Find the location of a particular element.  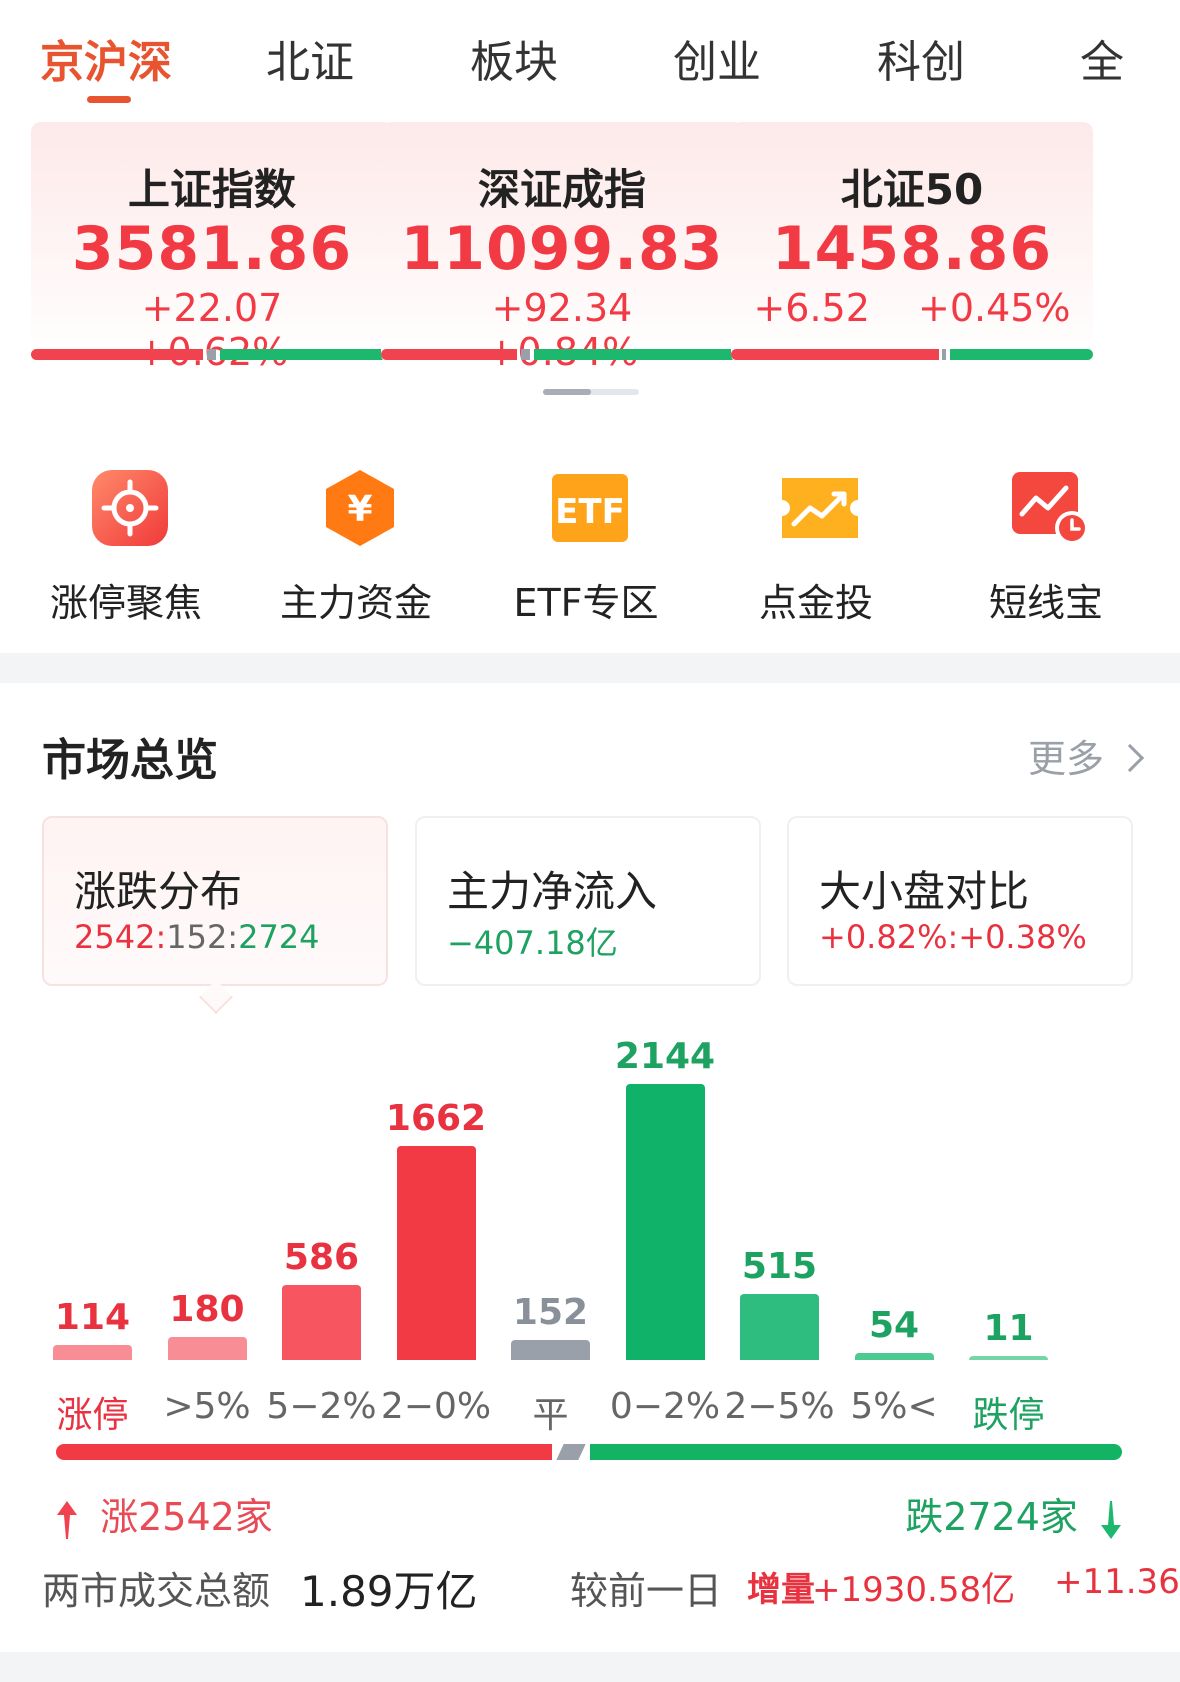

section-divider is located at coordinates (590, 668).